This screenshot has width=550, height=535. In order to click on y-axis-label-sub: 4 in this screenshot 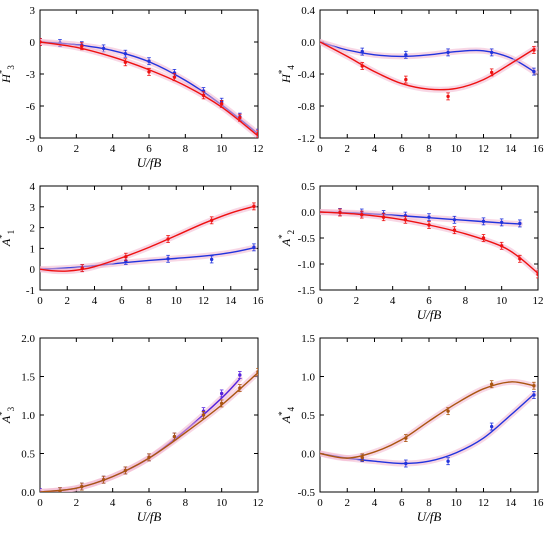, I will do `click(291, 408)`.